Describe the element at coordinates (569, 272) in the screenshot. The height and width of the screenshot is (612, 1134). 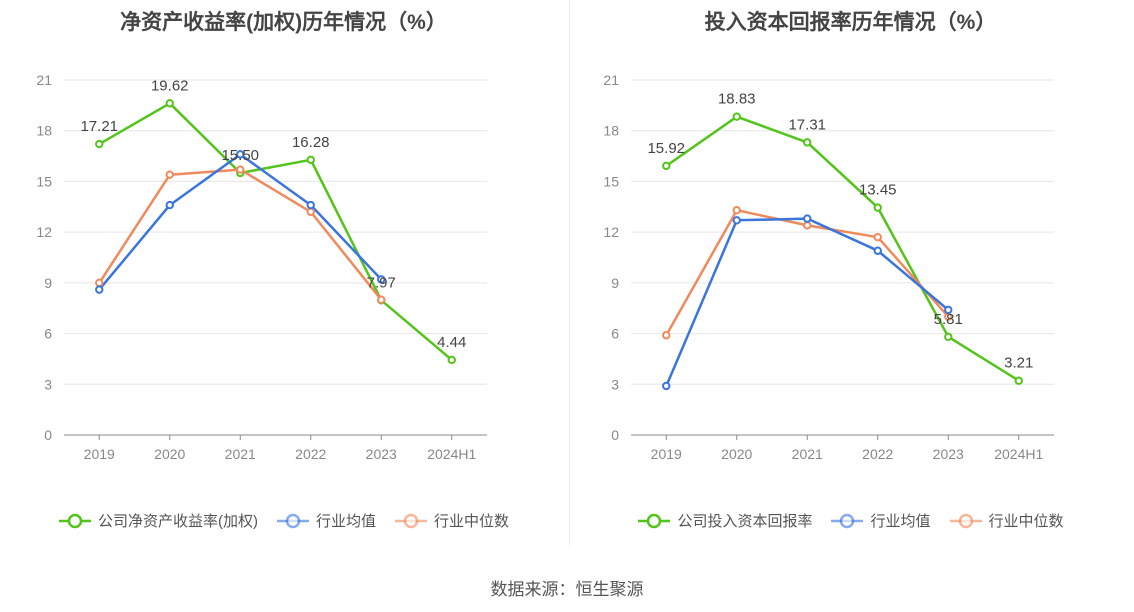
I see `panel-divider` at that location.